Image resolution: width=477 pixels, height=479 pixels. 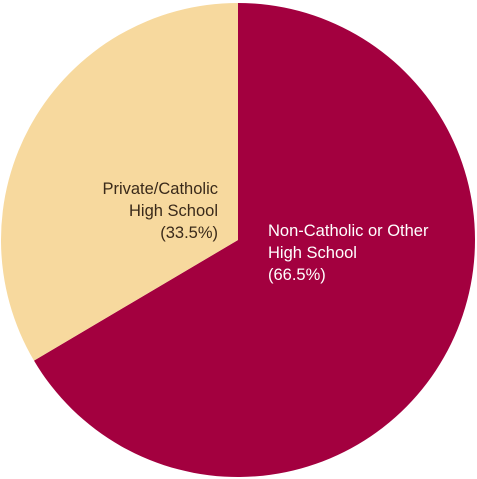 I want to click on pie-slice-label-1: Non-Catholic or Other High School (66.5%), so click(x=348, y=253).